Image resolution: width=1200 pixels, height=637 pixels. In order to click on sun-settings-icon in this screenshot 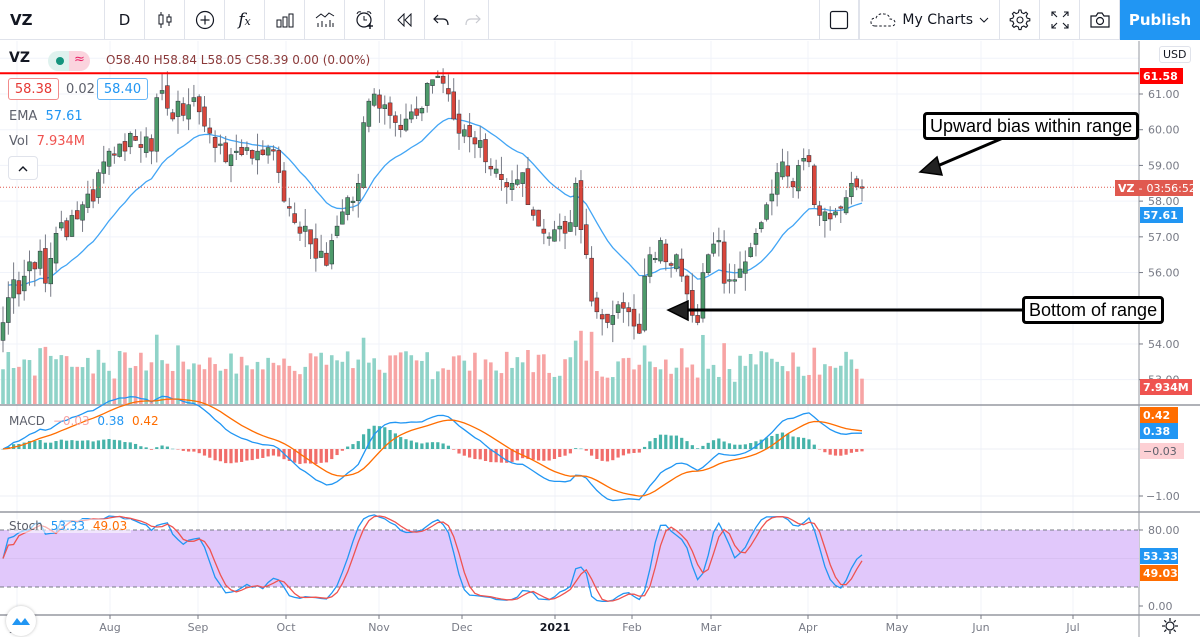, I will do `click(1170, 626)`.